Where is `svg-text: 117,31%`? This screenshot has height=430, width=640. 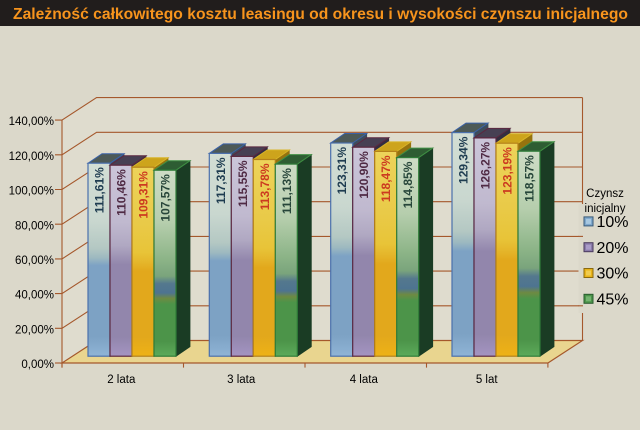 svg-text: 117,31% is located at coordinates (221, 180).